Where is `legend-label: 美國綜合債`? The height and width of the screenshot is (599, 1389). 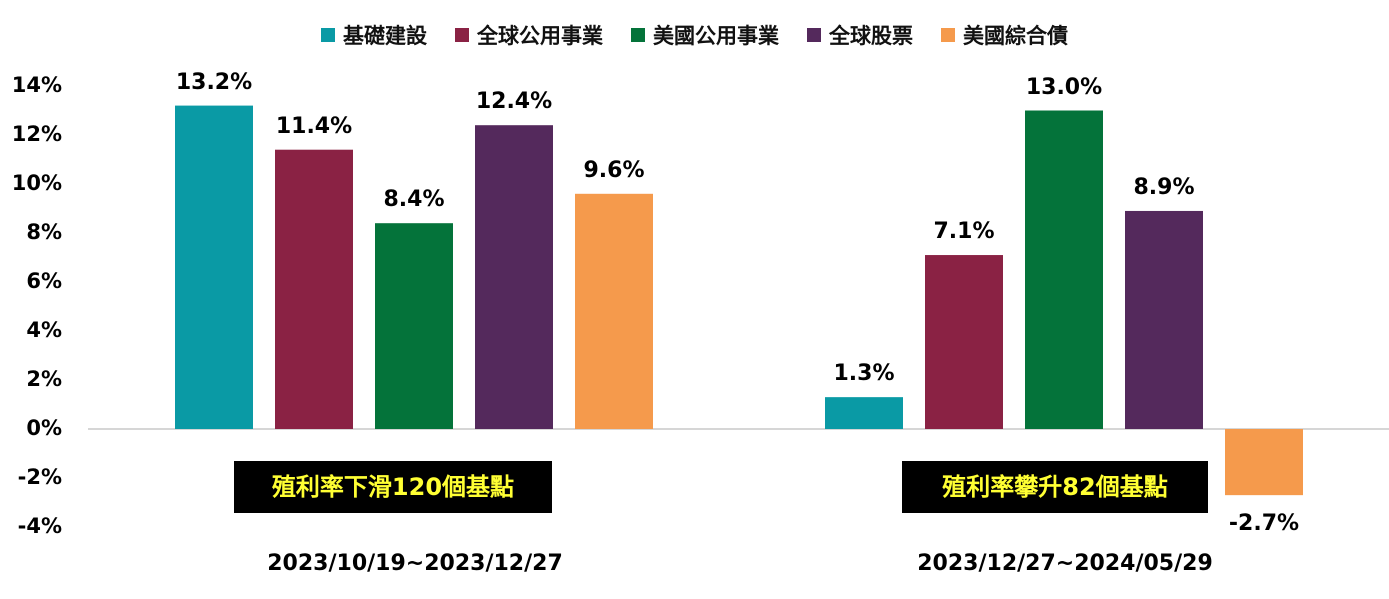
legend-label: 美國綜合債 is located at coordinates (1015, 36).